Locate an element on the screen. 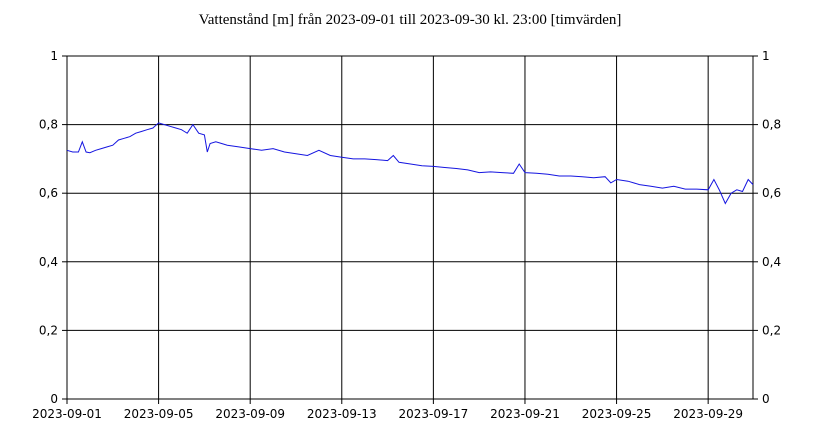  x-tick-label: 2023-09-13 is located at coordinates (342, 414).